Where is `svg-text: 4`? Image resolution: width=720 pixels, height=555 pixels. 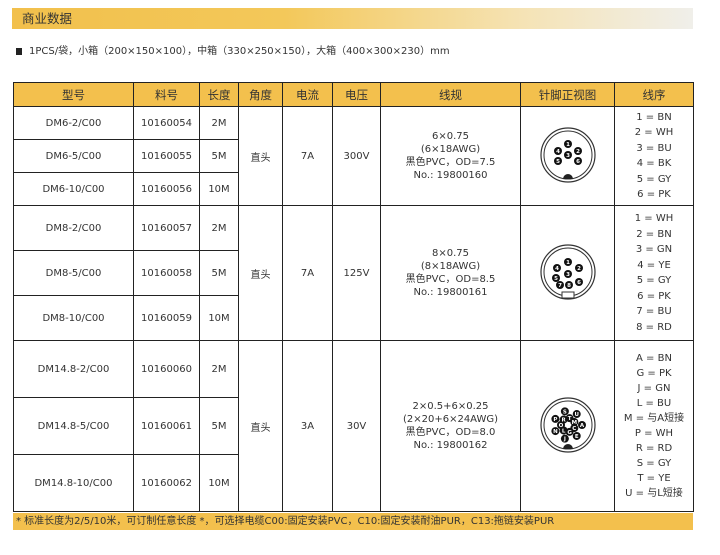
svg-text: 4 is located at coordinates (558, 152).